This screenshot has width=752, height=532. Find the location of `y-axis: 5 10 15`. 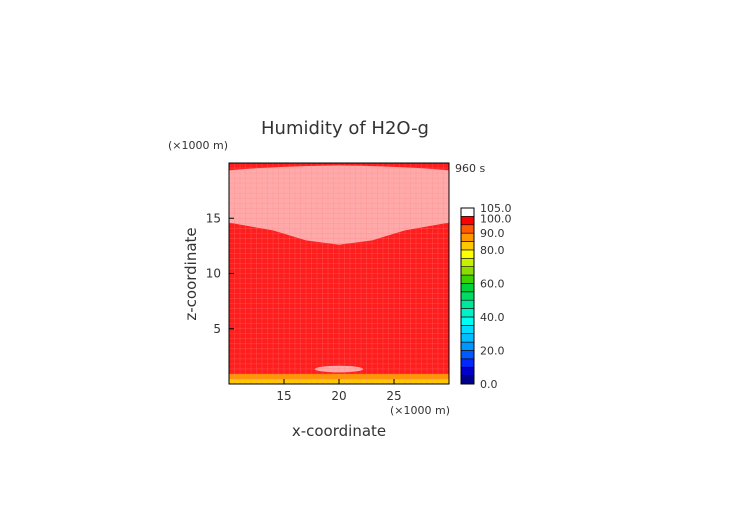

y-axis: 5 10 15 is located at coordinates (220, 273).